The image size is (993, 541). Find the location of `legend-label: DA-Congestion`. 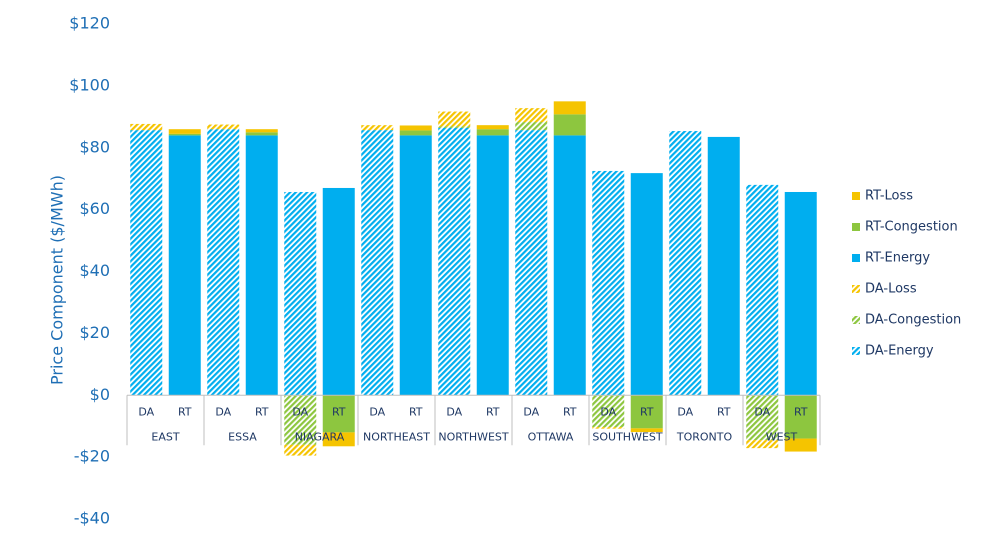

legend-label: DA-Congestion is located at coordinates (913, 320).